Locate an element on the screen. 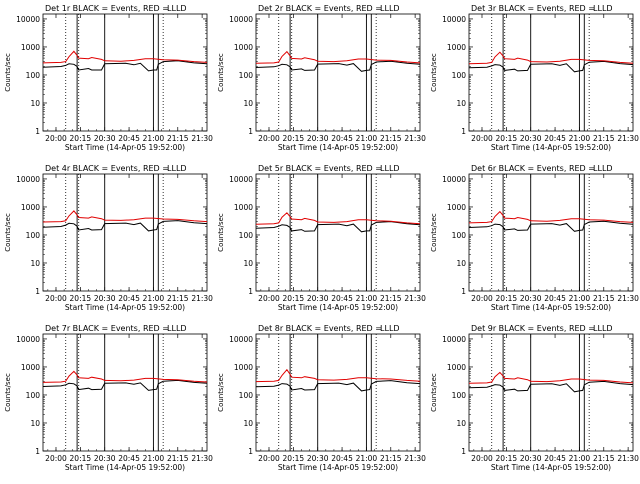 The height and width of the screenshot is (484, 640). panel-title: Det 3r BLACK = Events, RED = LLD is located at coordinates (542, 8).